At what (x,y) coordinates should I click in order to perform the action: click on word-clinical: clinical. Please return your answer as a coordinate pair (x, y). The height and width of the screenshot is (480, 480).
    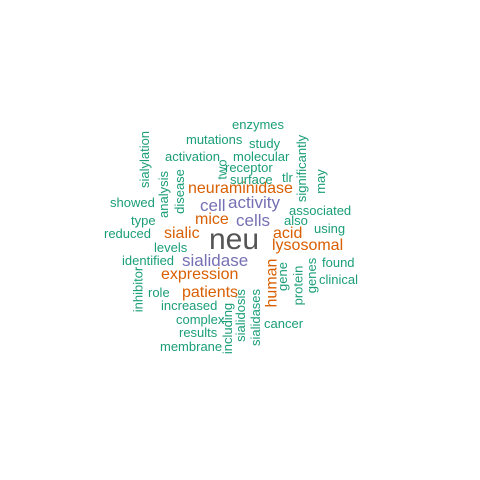
    Looking at the image, I should click on (339, 279).